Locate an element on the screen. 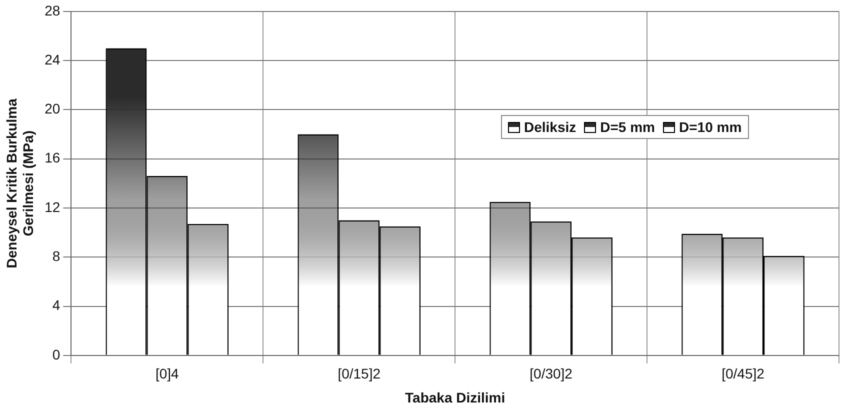 This screenshot has height=411, width=847. x-tick-label: [0]4 is located at coordinates (167, 374).